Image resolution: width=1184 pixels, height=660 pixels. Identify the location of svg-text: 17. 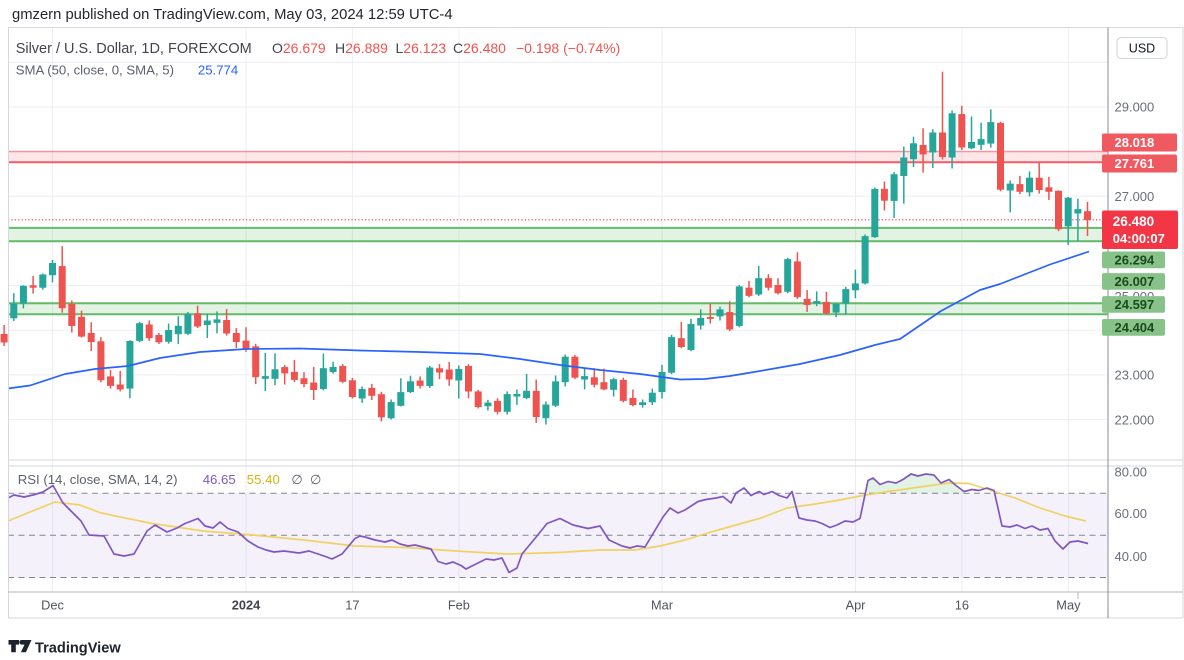
(352, 605).